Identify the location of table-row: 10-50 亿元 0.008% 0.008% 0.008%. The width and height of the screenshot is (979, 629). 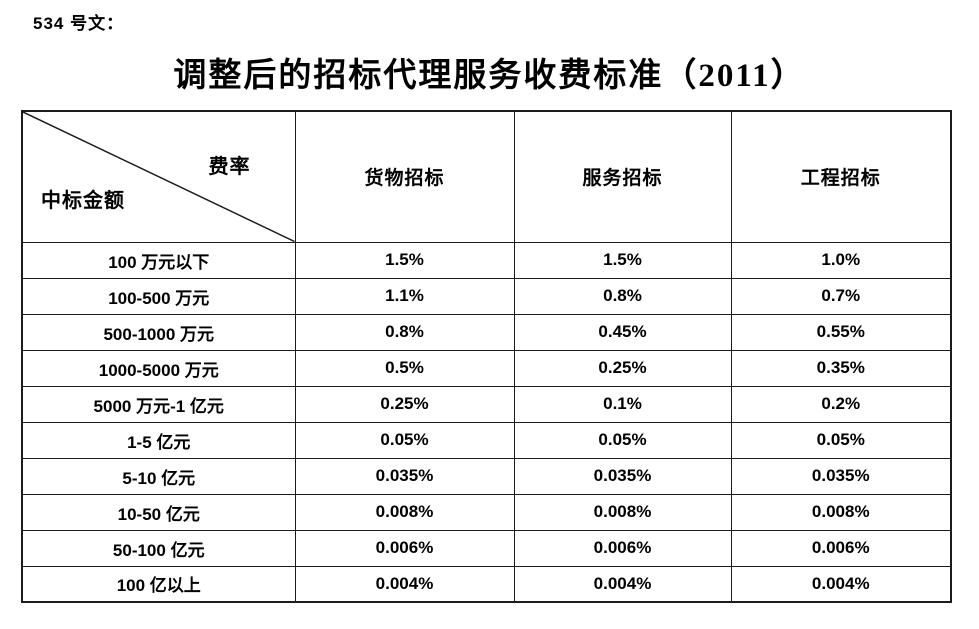
(486, 512).